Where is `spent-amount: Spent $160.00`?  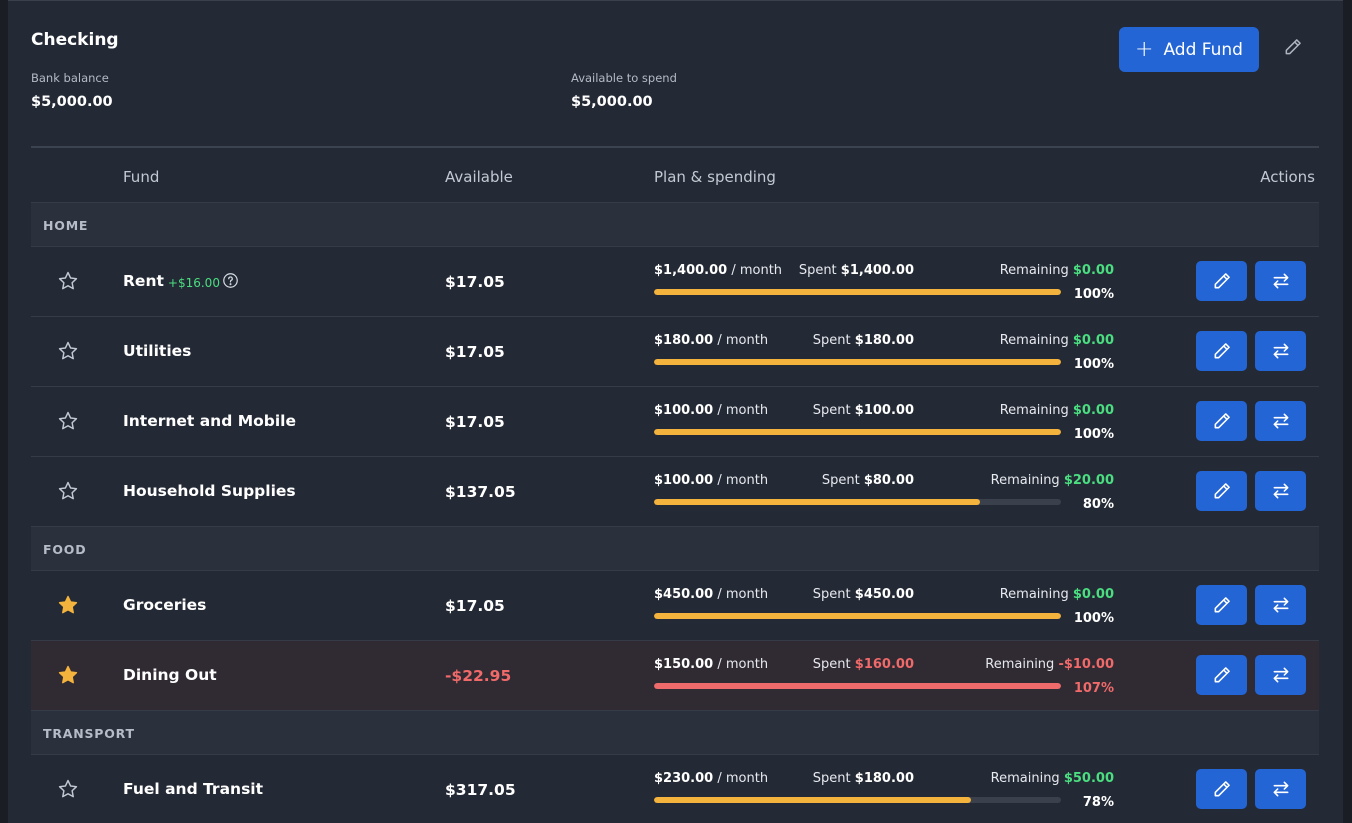 spent-amount: Spent $160.00 is located at coordinates (863, 664).